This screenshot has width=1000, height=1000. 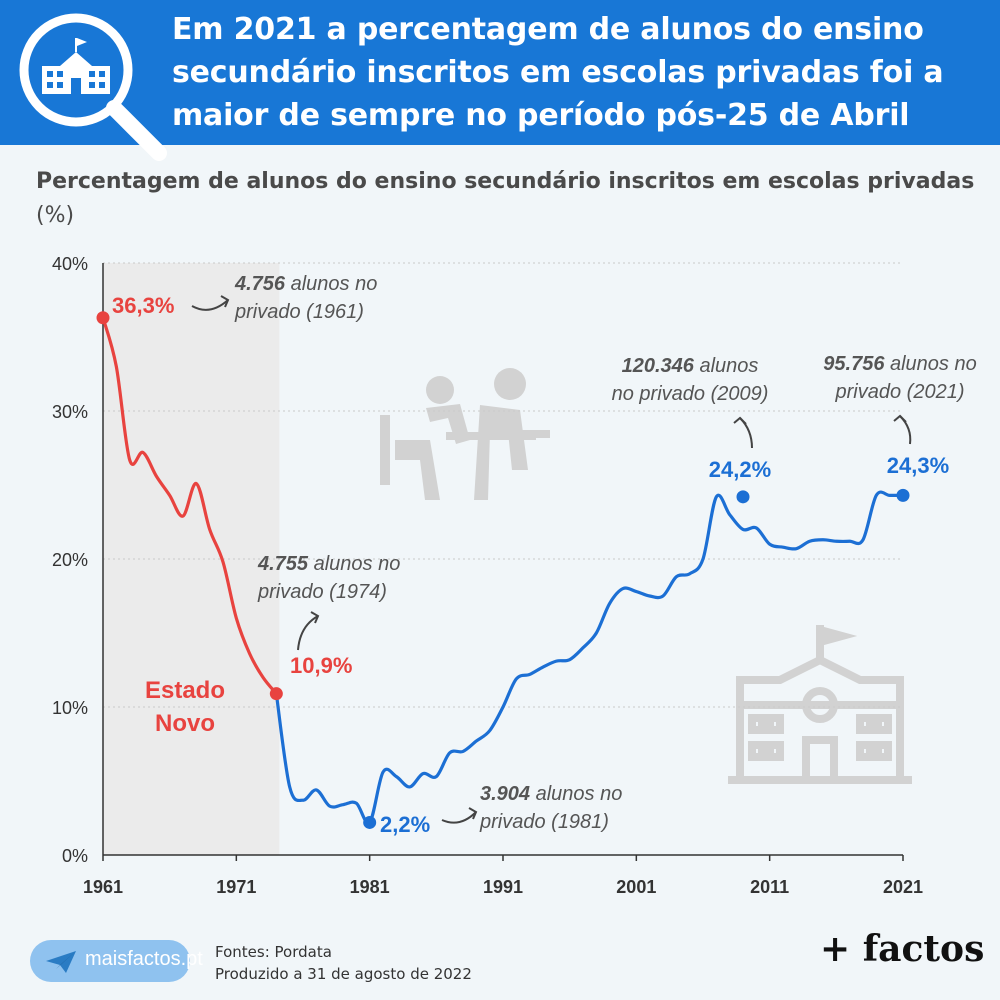 What do you see at coordinates (305, 284) in the screenshot?
I see `annotation-line: 4.756 alunos no` at bounding box center [305, 284].